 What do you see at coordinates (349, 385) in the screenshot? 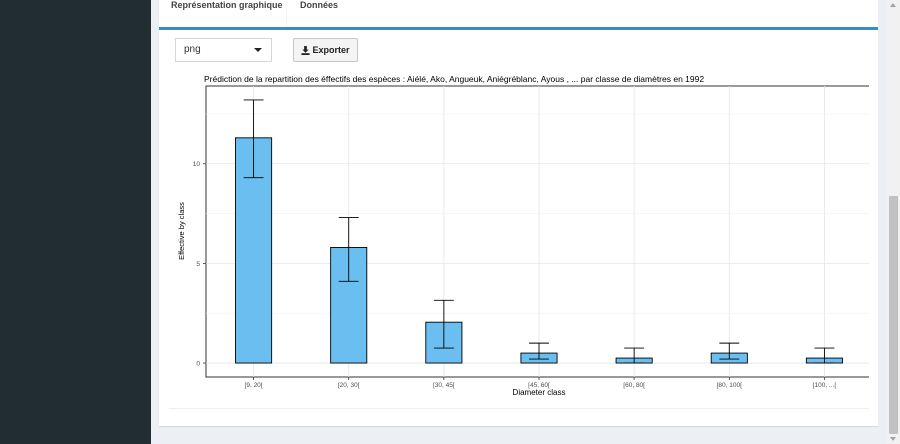
I see `x-tick-label: [20, 30[` at bounding box center [349, 385].